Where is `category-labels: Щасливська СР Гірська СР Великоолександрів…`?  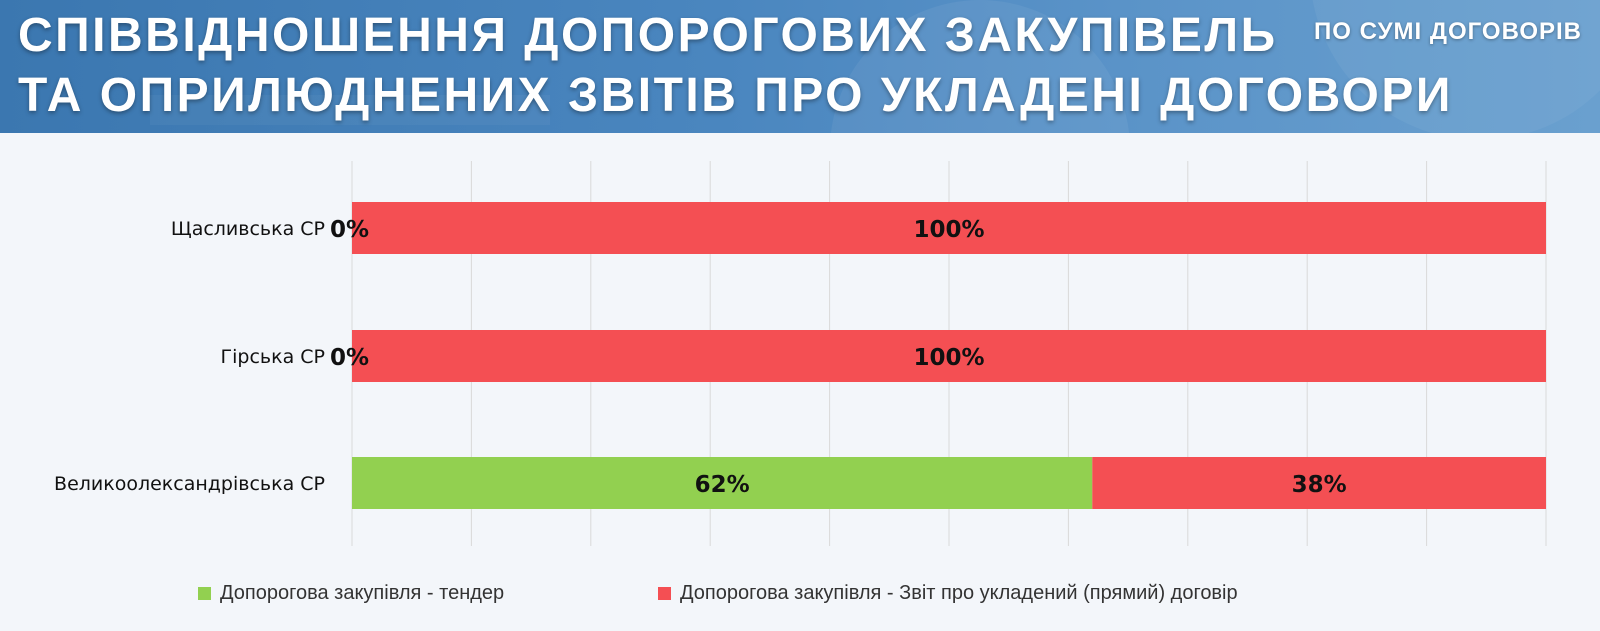 category-labels: Щасливська СР Гірська СР Великоолександрів… is located at coordinates (189, 356).